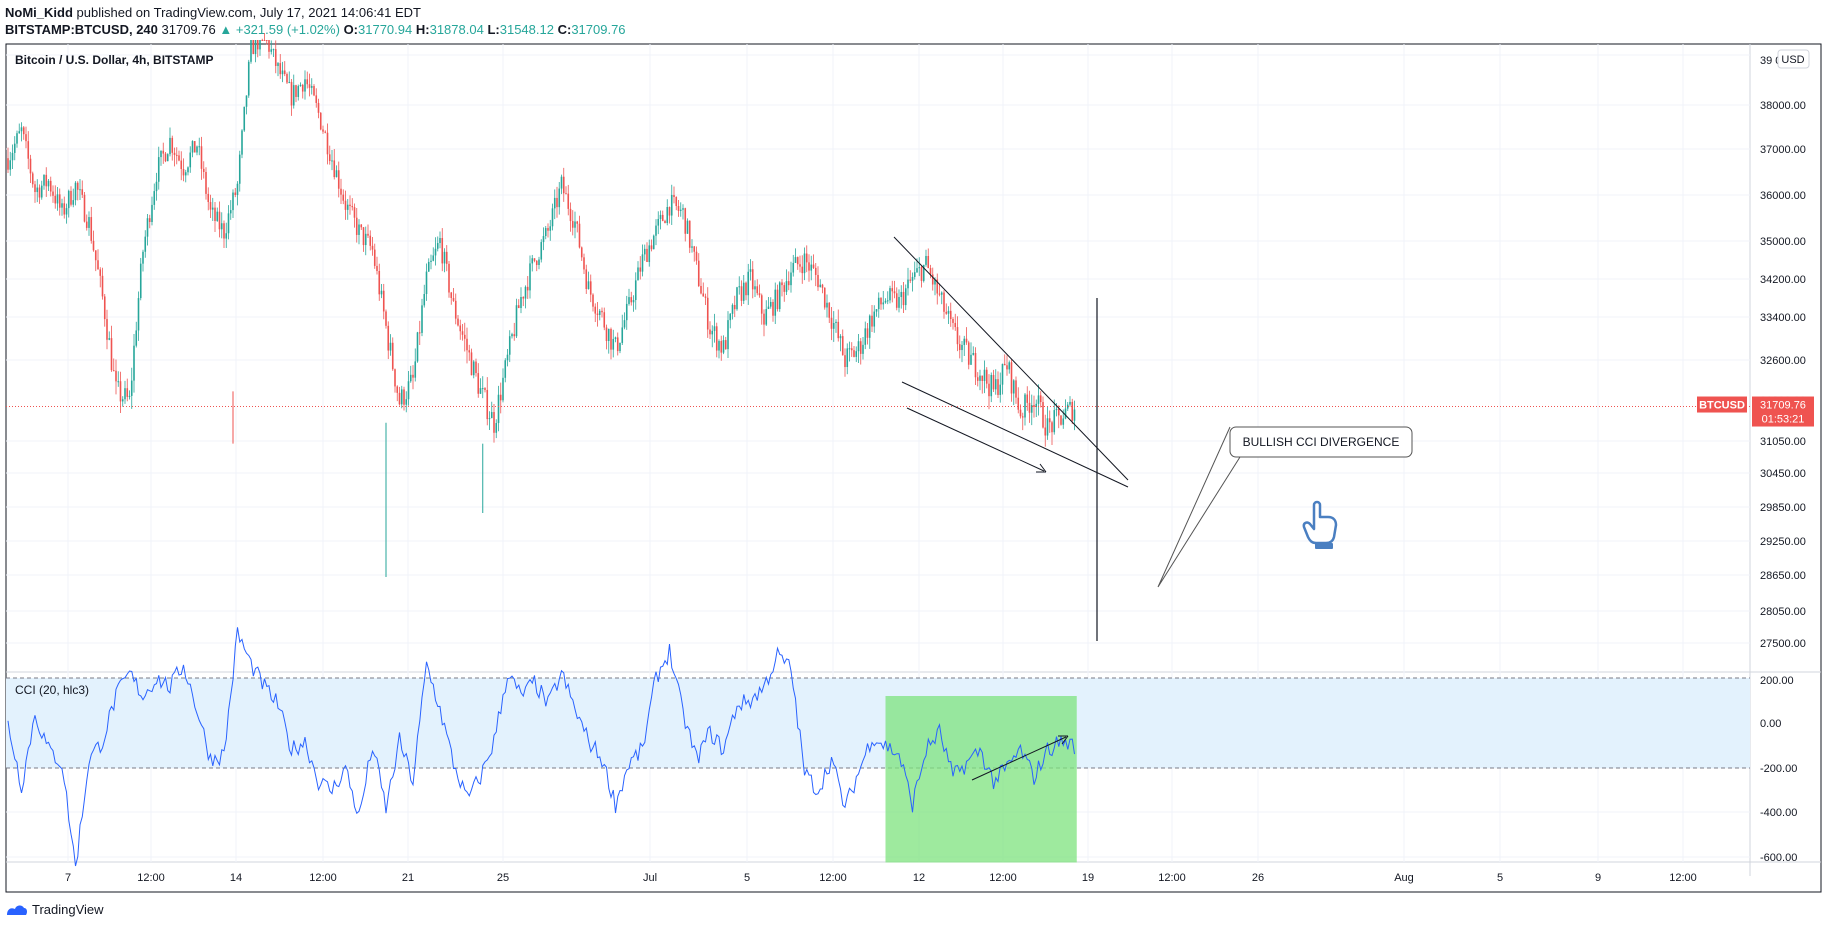  What do you see at coordinates (151, 878) in the screenshot?
I see `time-tick-label: 12:00` at bounding box center [151, 878].